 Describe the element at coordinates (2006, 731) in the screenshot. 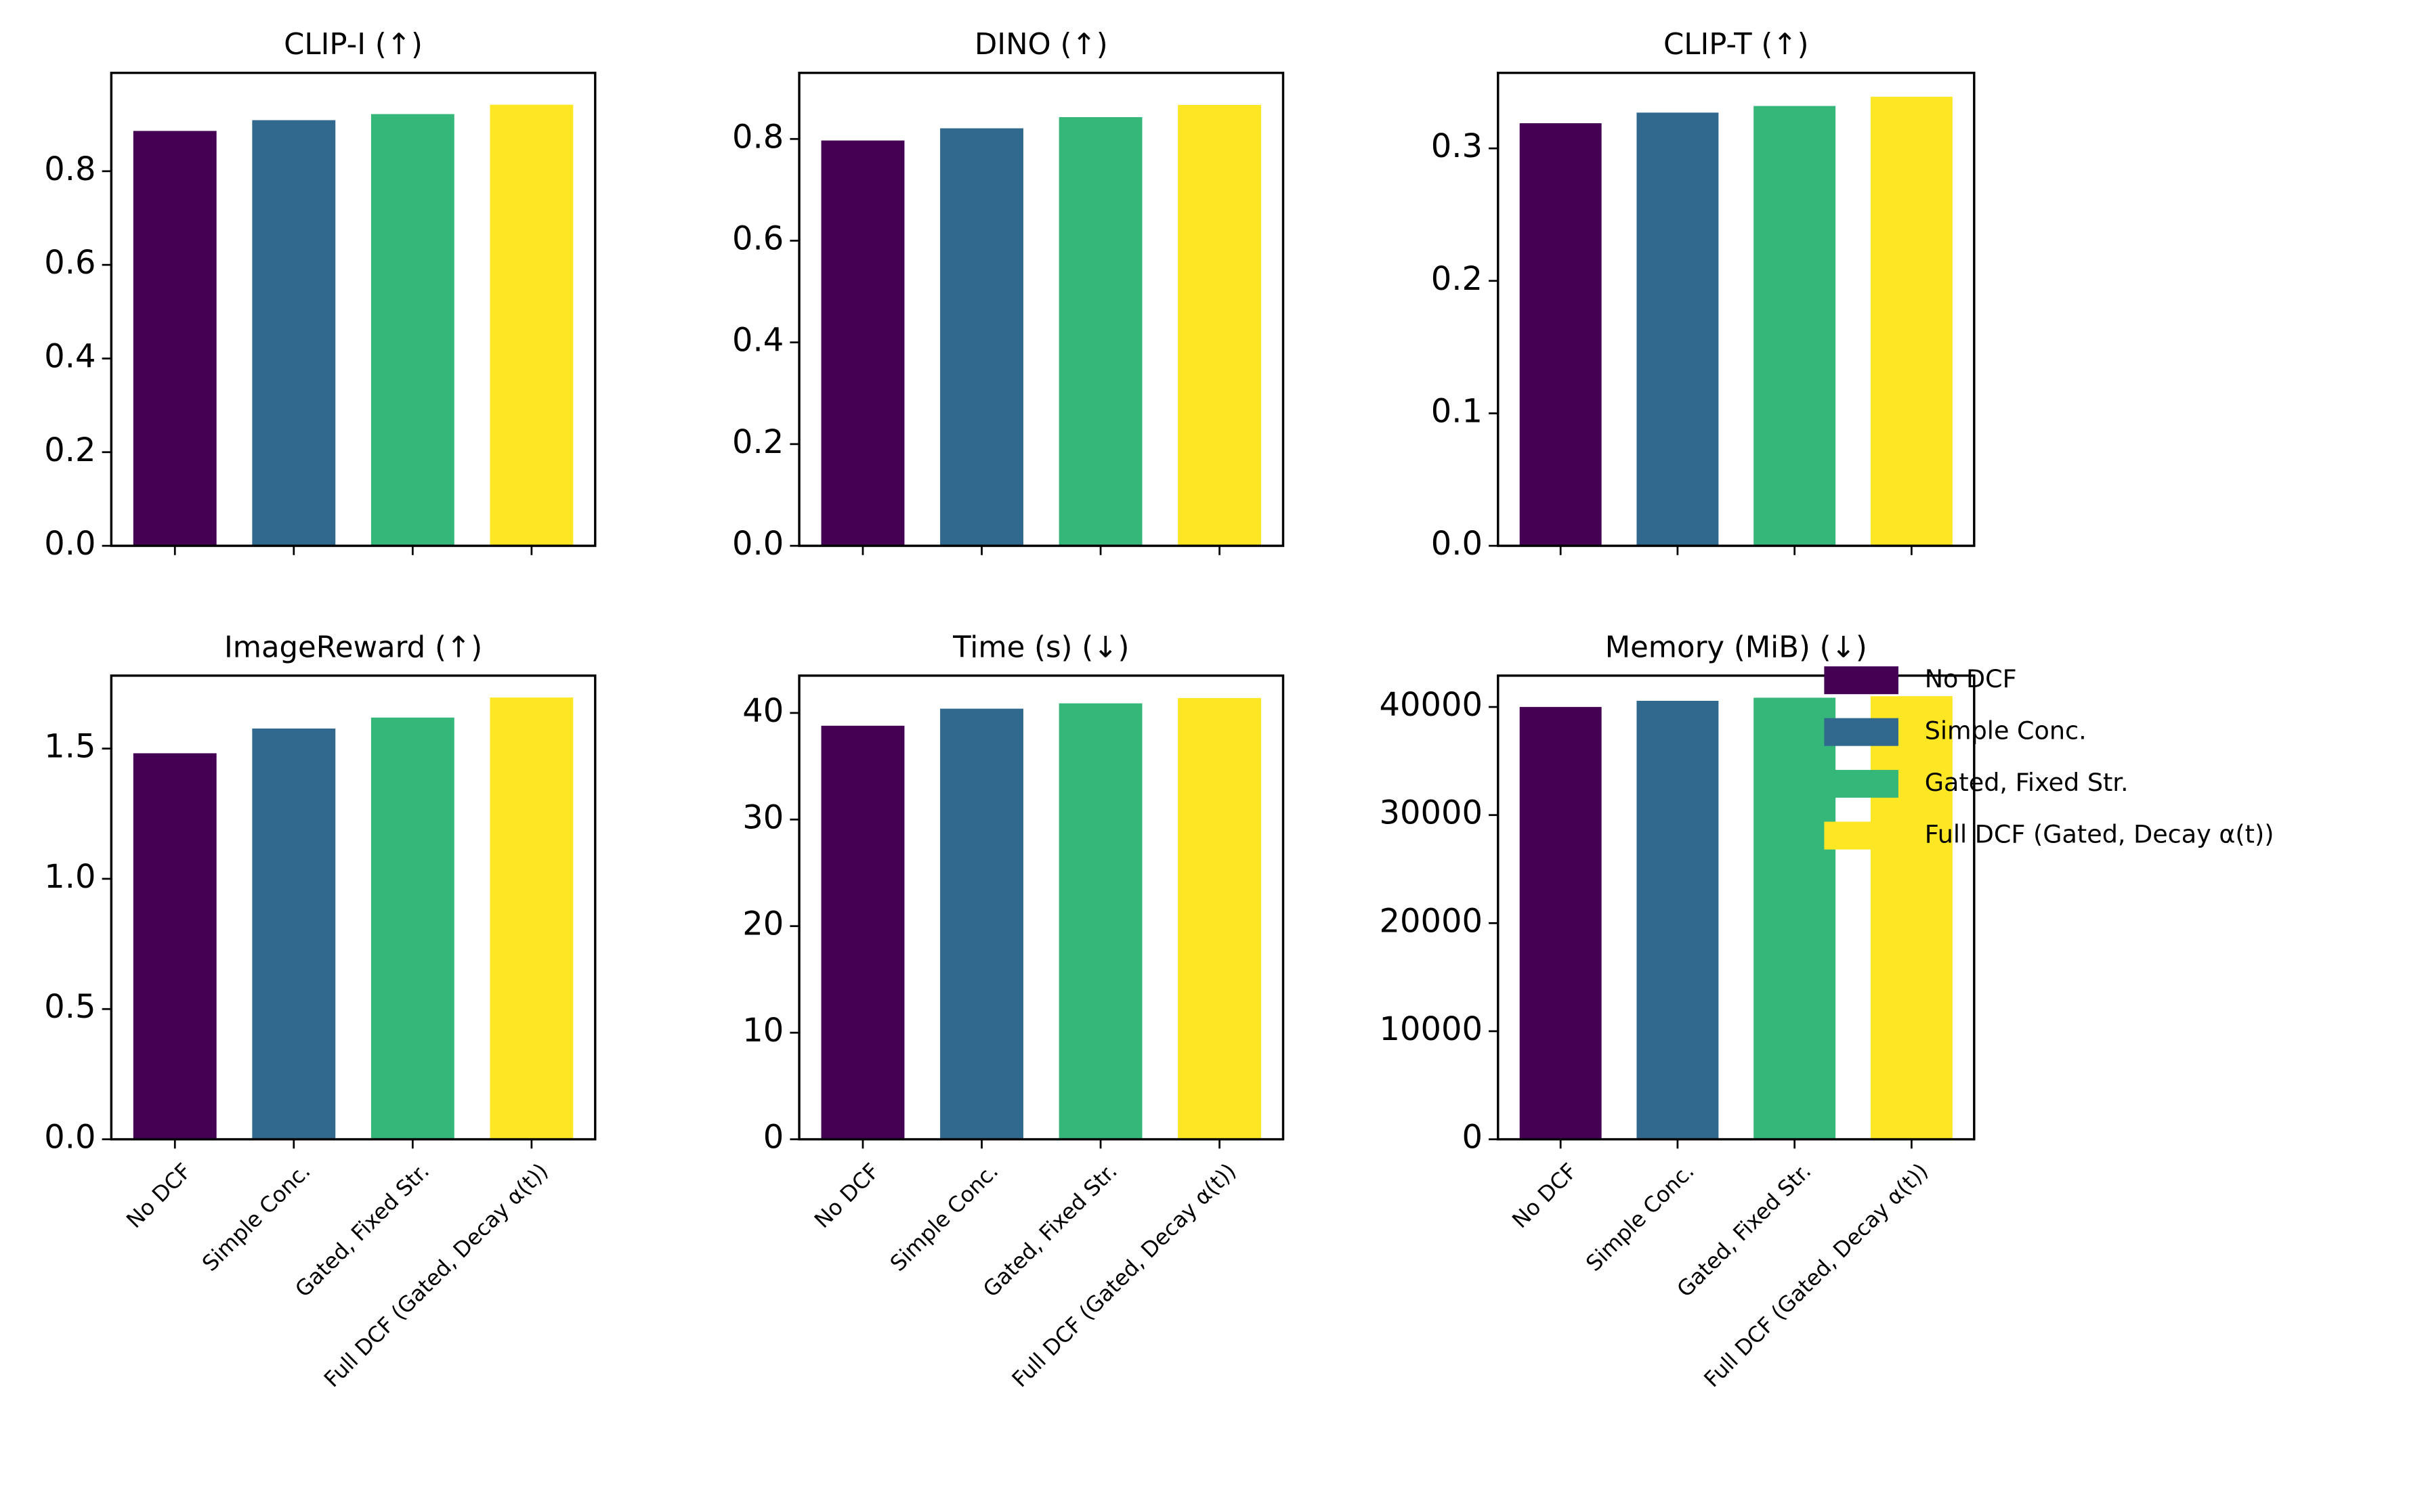

I see `legend-label: Simple Conc.` at that location.